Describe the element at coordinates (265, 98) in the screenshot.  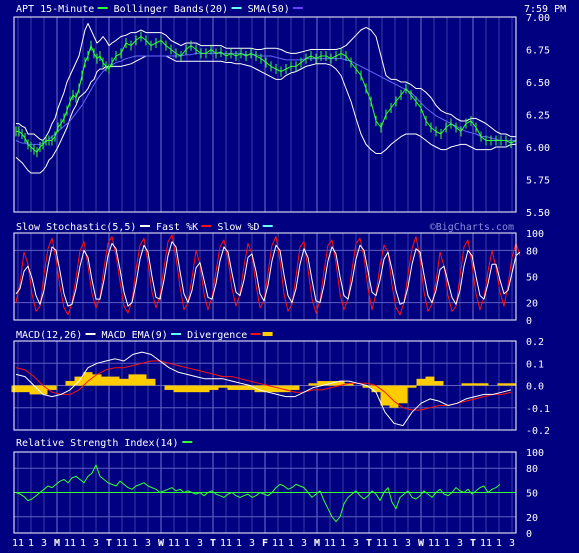
I see `sma-line` at that location.